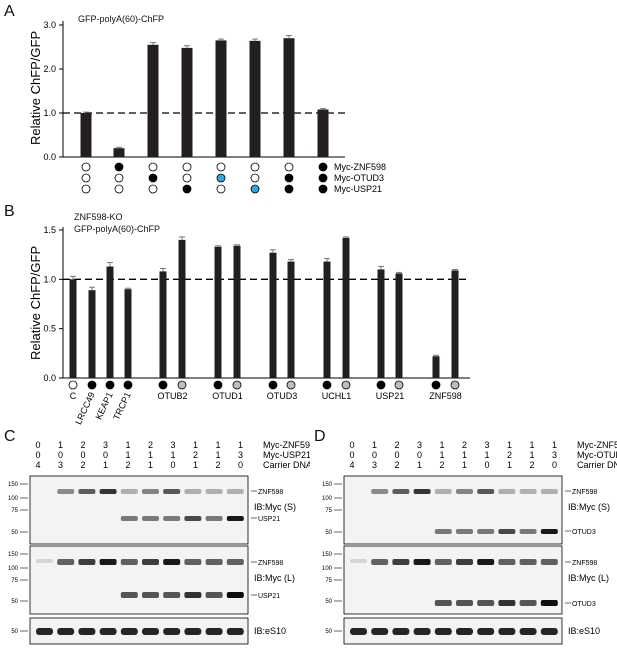 The image size is (617, 653). What do you see at coordinates (584, 532) in the screenshot?
I see `blot-band-label-bottom: OTUD3` at bounding box center [584, 532].